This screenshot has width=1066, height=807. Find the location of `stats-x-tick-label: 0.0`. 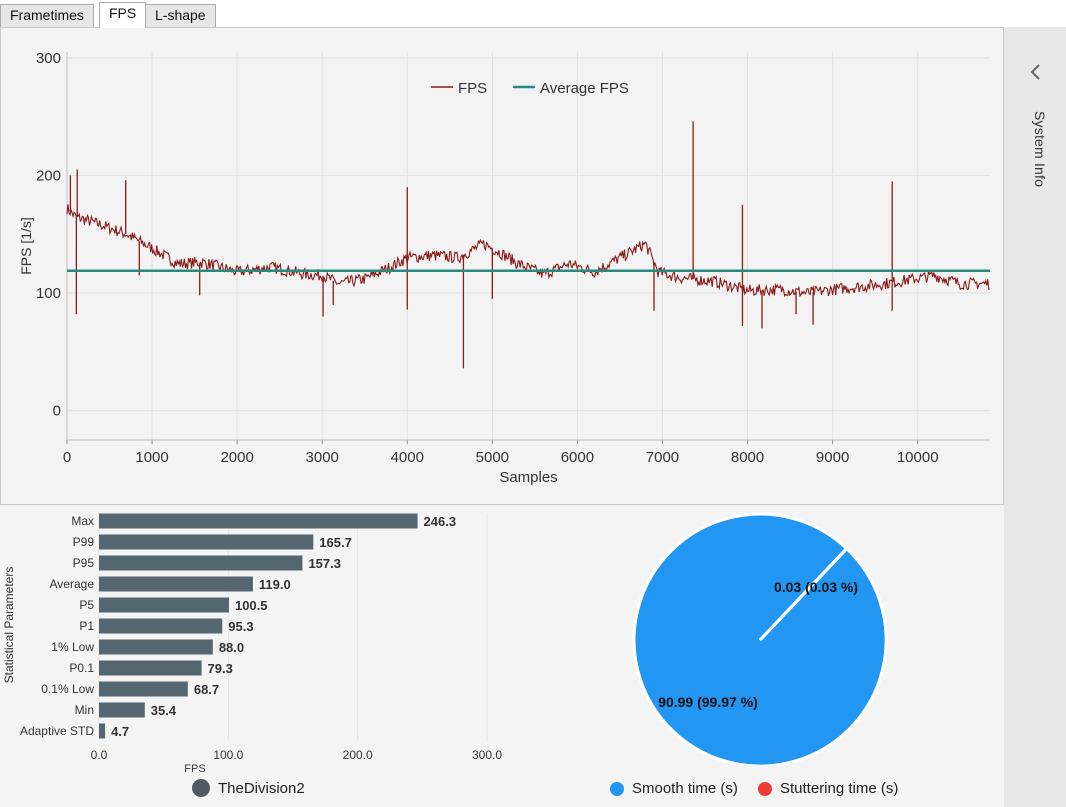

stats-x-tick-label: 0.0 is located at coordinates (99, 755).